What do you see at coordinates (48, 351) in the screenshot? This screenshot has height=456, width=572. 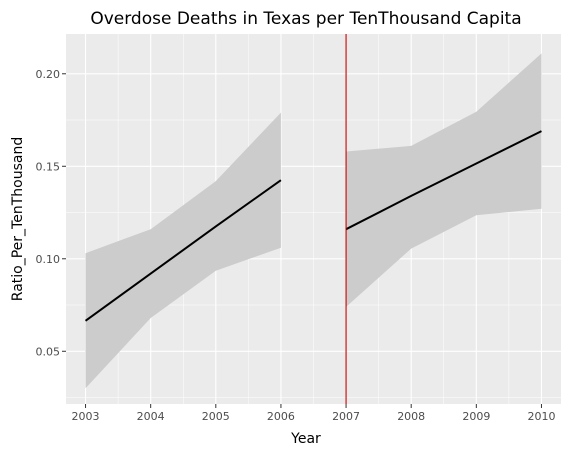 I see `y-tick-label: 0.05` at bounding box center [48, 351].